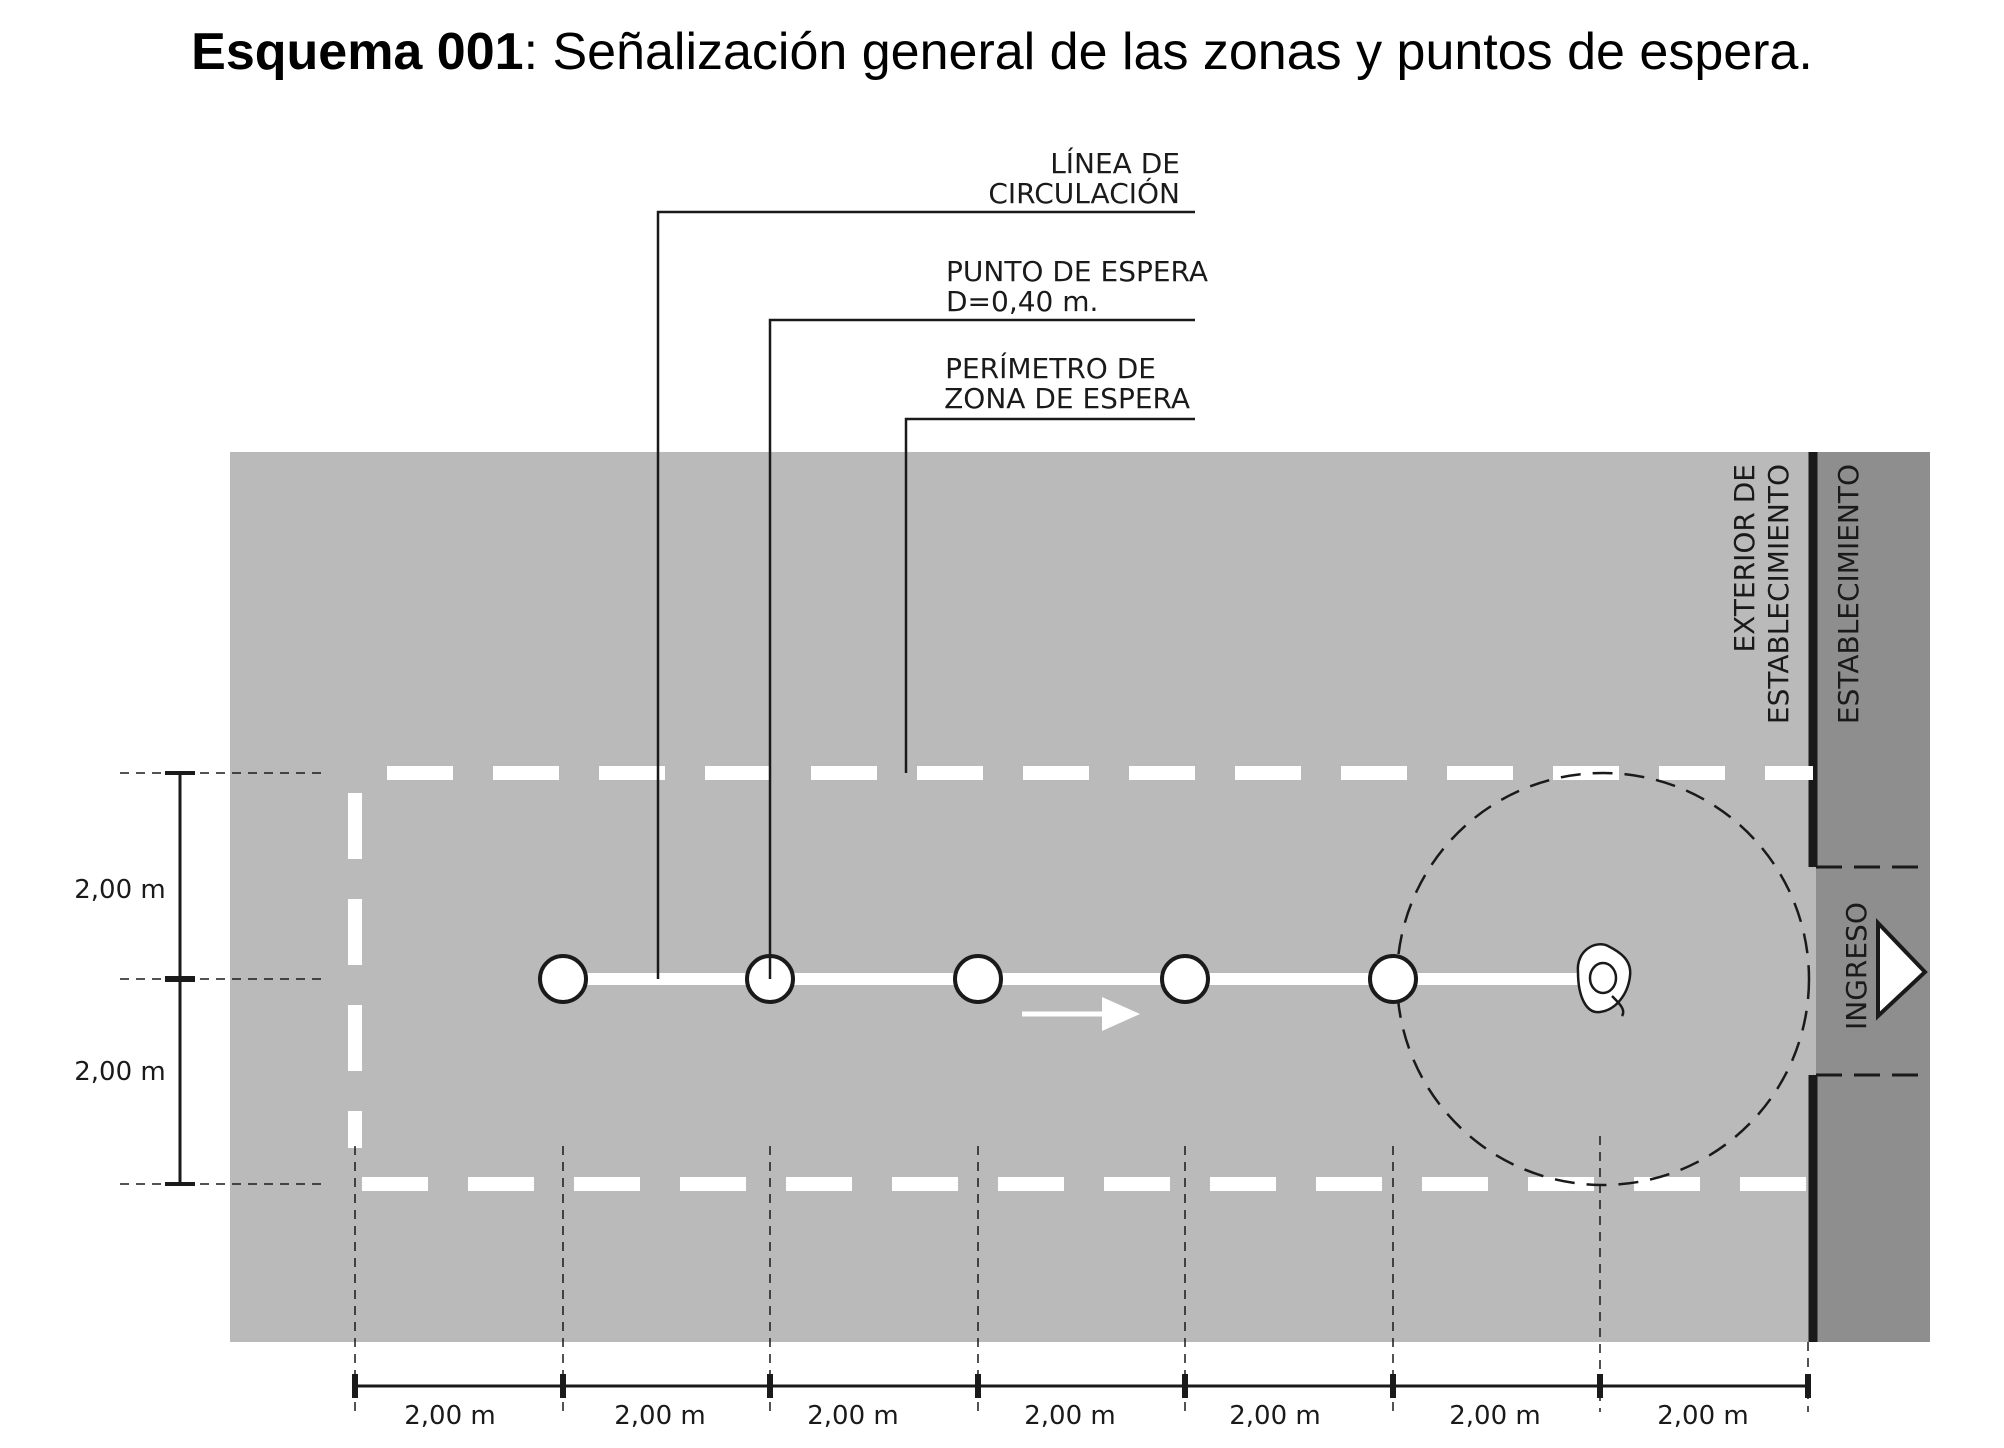 The height and width of the screenshot is (1448, 2004). What do you see at coordinates (1856, 966) in the screenshot?
I see `zone-ingreso: INGRESO` at bounding box center [1856, 966].